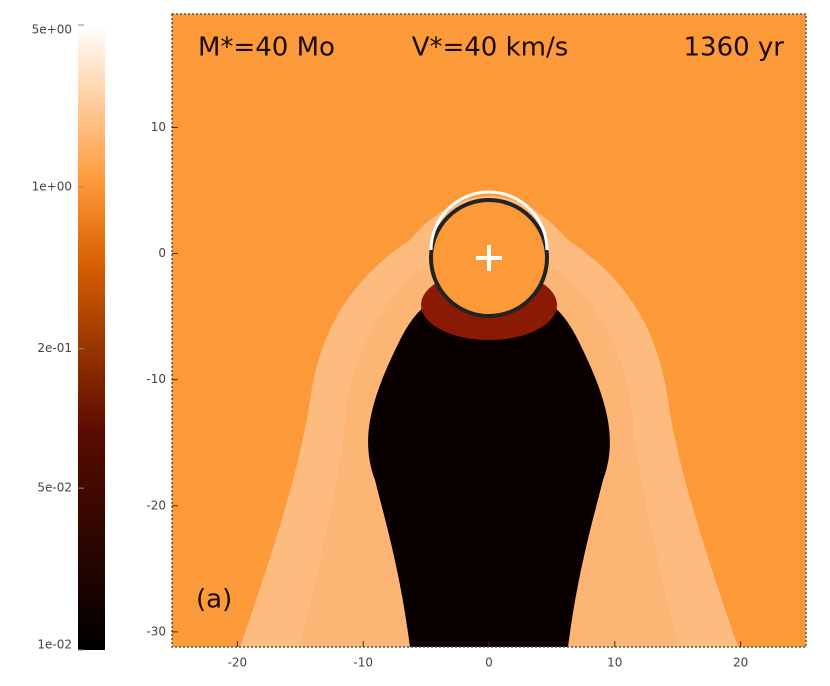 This screenshot has width=830, height=686. What do you see at coordinates (54, 645) in the screenshot?
I see `colorbar-tick-label: 1e-02` at bounding box center [54, 645].